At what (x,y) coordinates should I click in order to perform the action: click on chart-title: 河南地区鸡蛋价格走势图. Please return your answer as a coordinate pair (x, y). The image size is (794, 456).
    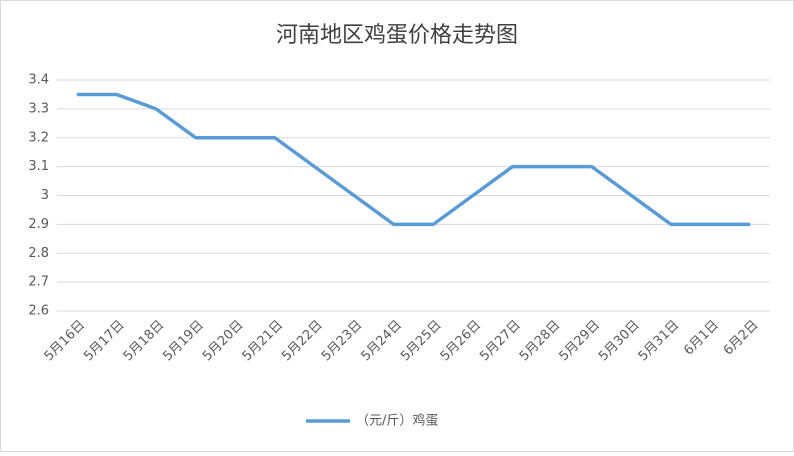
    Looking at the image, I should click on (397, 35).